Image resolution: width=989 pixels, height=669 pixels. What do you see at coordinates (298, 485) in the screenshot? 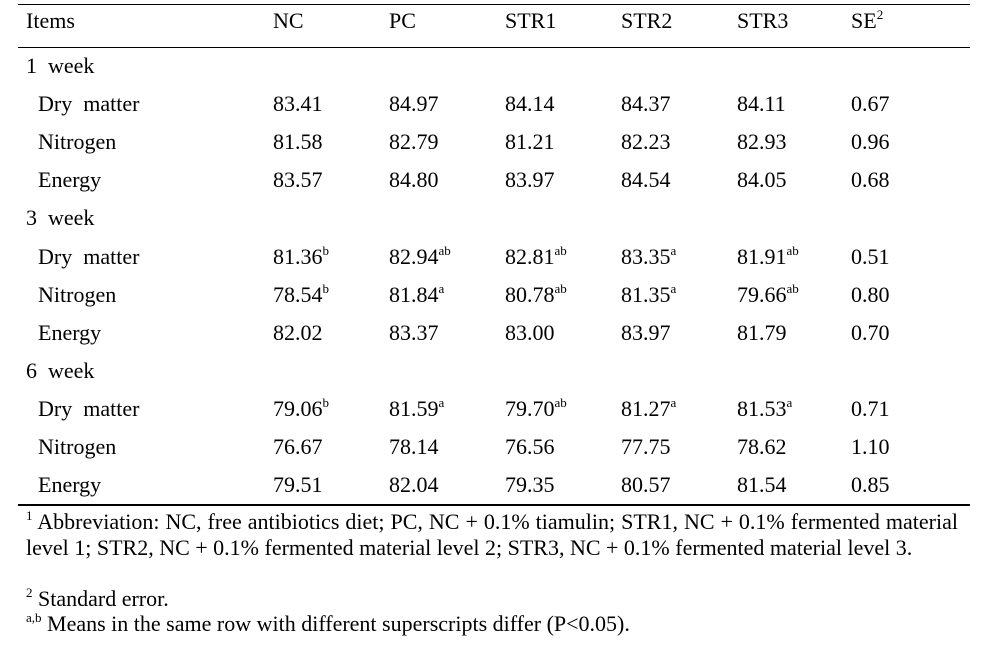
I see `value-cell-text: 79.51` at bounding box center [298, 485].